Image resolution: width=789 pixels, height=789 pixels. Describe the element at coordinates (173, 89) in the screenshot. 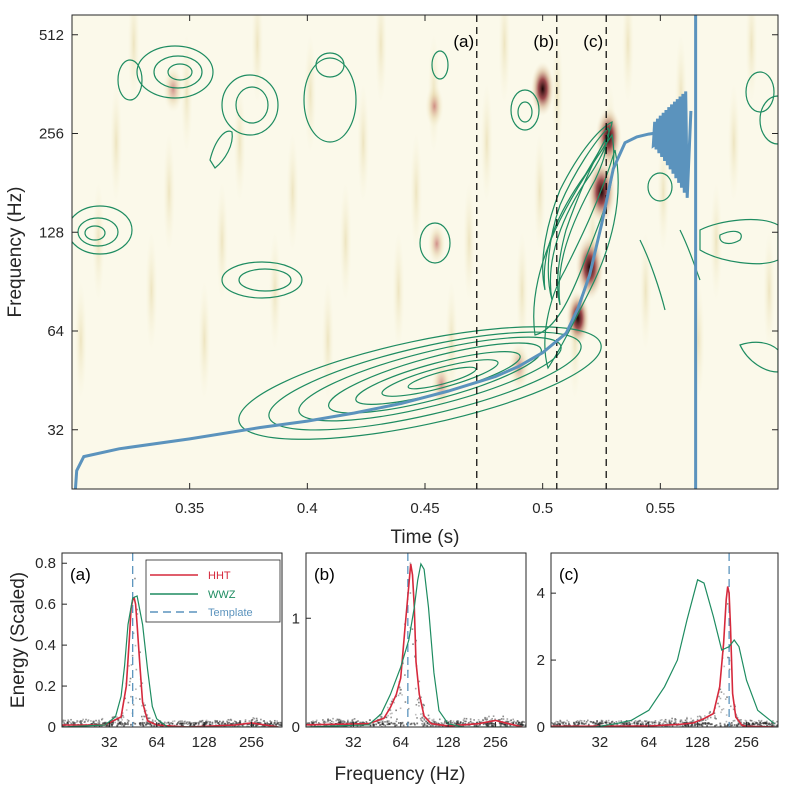

I see `heatmap-hot-spot` at that location.